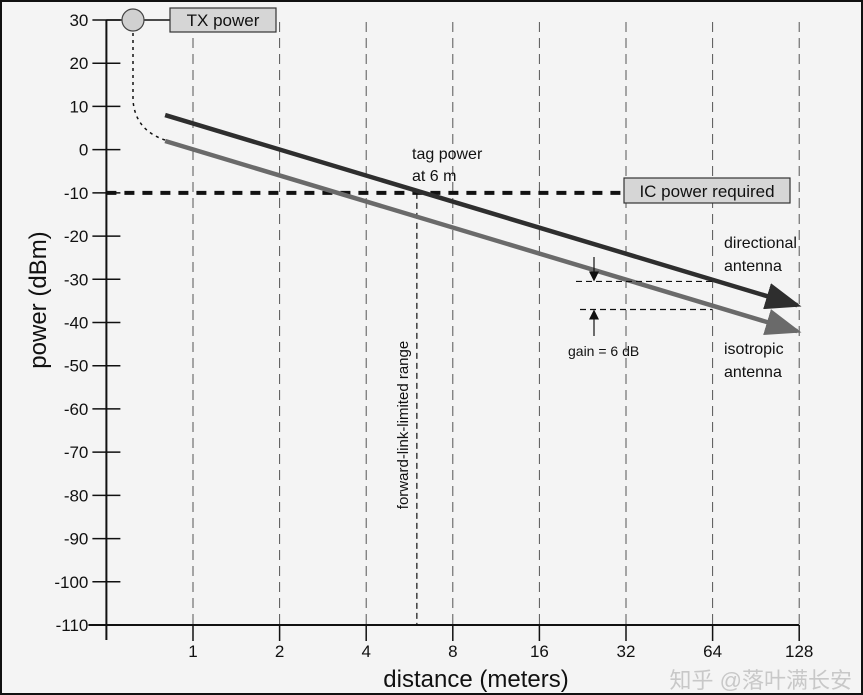 Image resolution: width=863 pixels, height=695 pixels. Describe the element at coordinates (760, 243) in the screenshot. I see `directional-label-1: directional` at that location.